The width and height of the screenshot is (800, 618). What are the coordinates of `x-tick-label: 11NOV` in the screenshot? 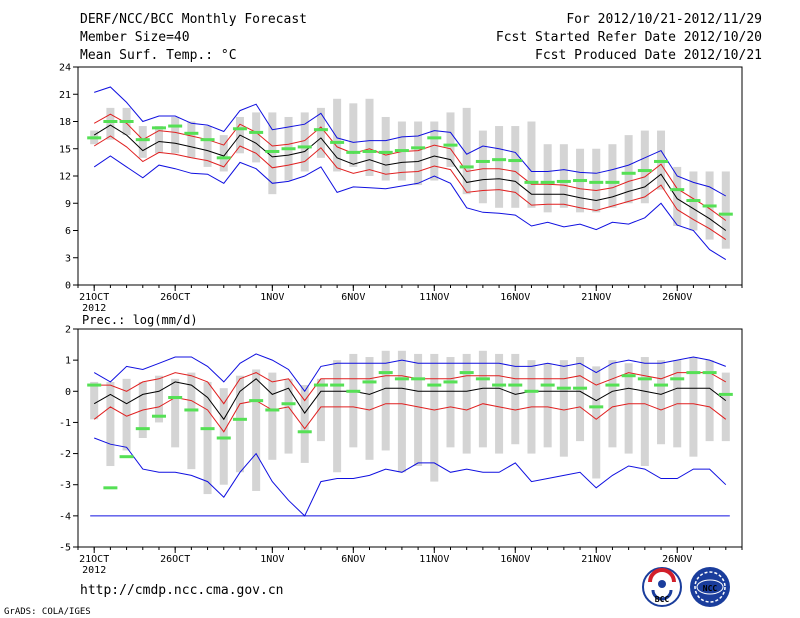 It's located at (434, 297).